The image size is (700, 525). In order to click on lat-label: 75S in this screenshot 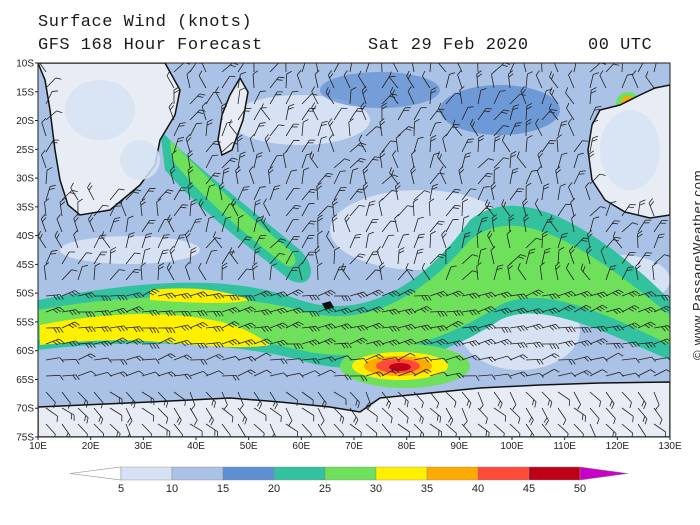, I will do `click(25, 438)`.